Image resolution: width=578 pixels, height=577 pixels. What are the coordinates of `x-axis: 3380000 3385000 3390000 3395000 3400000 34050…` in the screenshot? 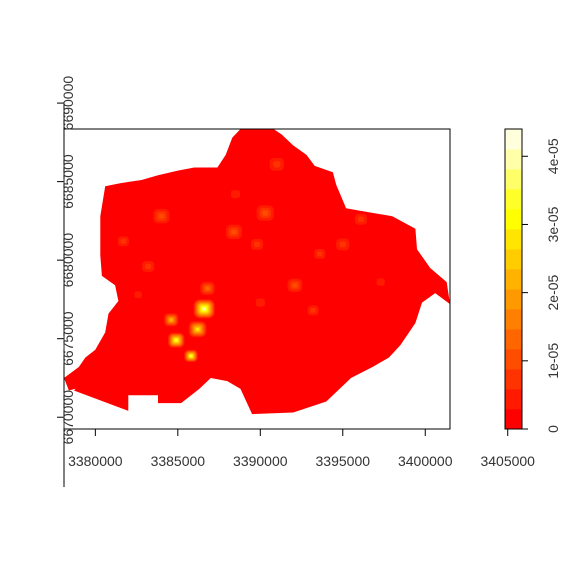 It's located at (299, 448).